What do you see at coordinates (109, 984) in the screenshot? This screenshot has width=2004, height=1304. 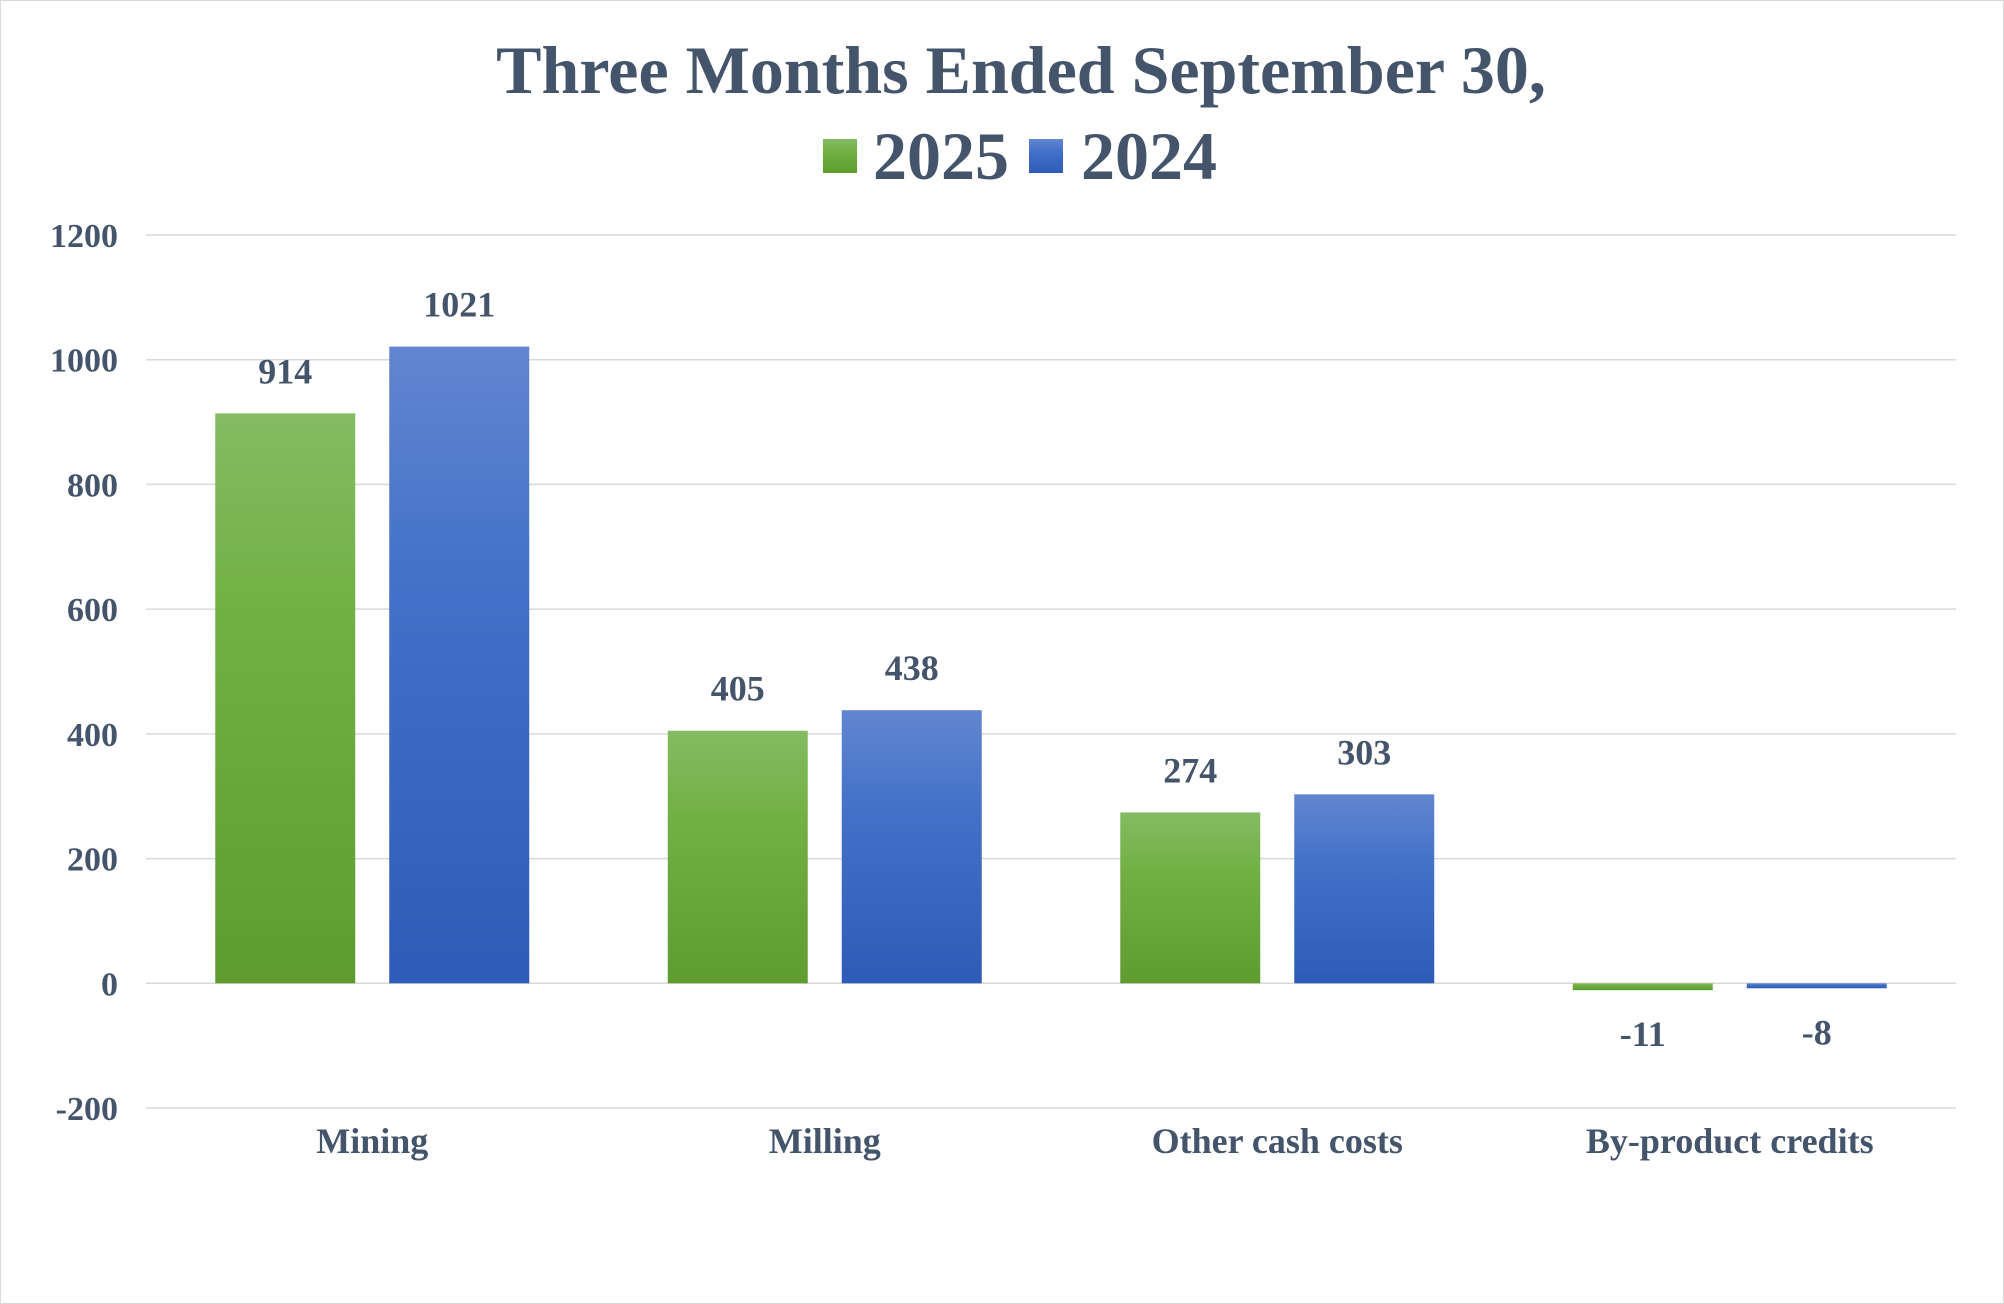 I see `y-tick-label: 0` at bounding box center [109, 984].